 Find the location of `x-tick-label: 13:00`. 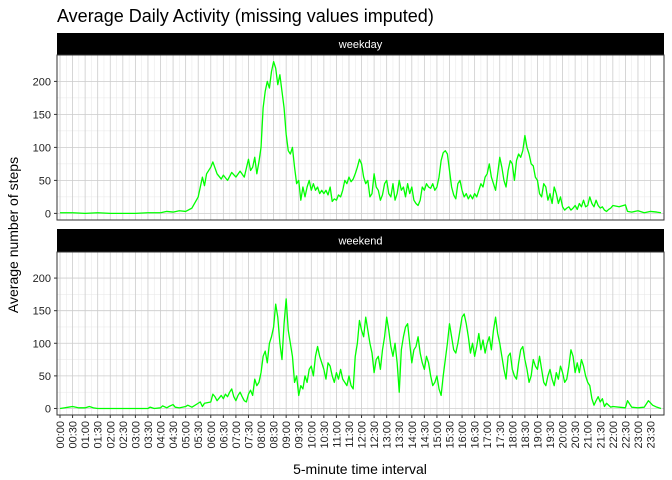

x-tick-label: 13:00 is located at coordinates (388, 435).